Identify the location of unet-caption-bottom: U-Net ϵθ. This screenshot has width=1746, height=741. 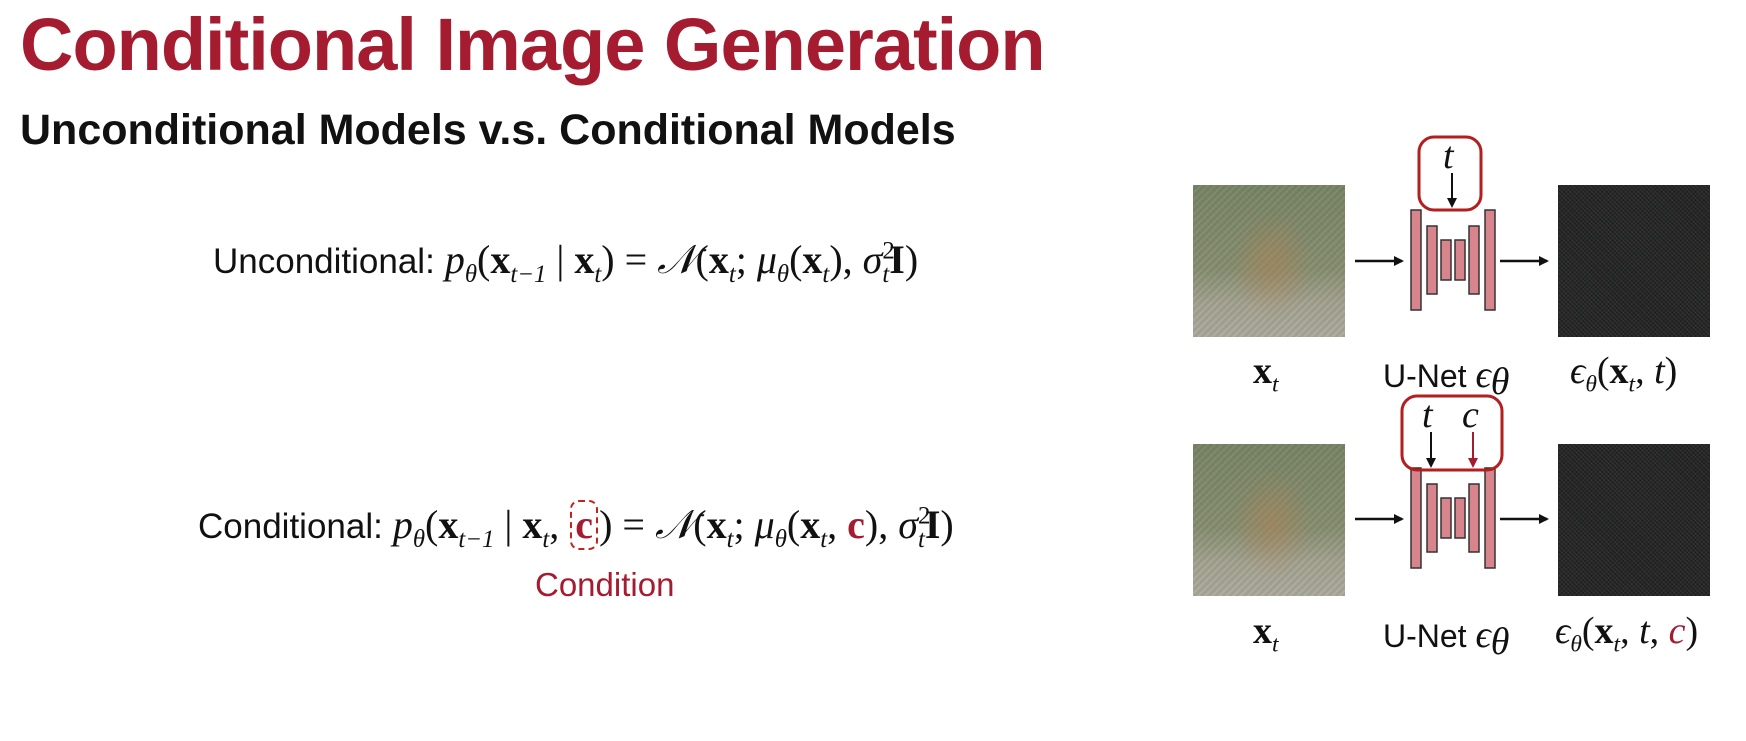
(1446, 637).